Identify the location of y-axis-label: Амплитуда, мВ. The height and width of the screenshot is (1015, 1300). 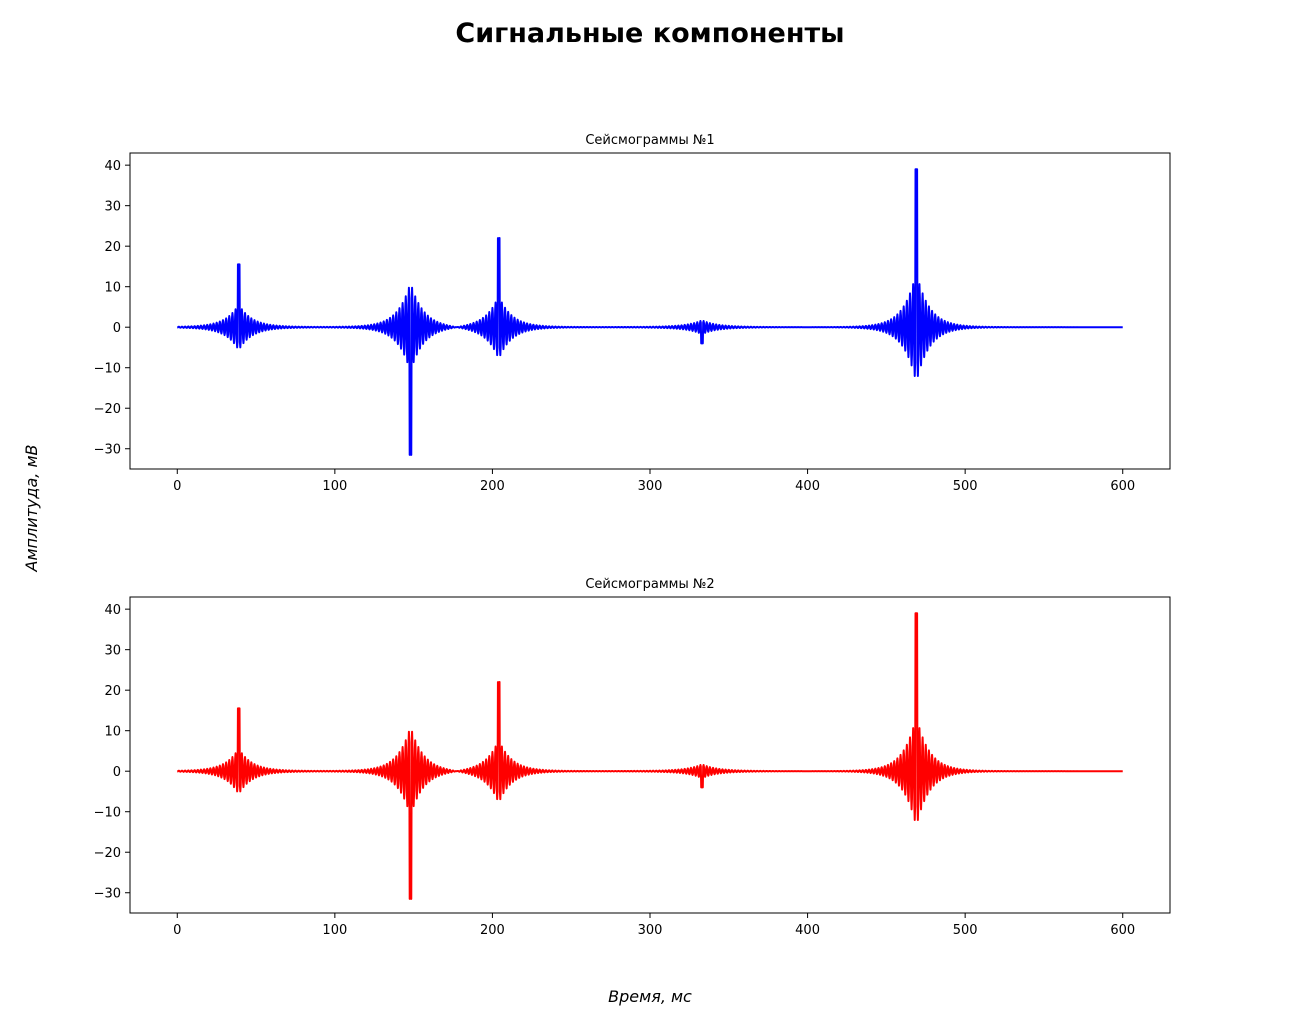
(31, 509).